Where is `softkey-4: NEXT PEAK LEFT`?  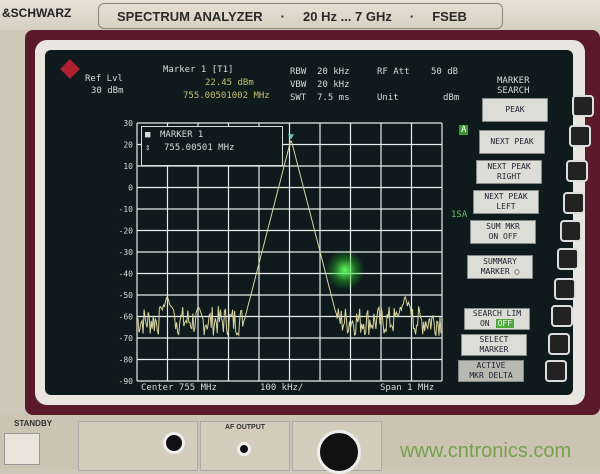 softkey-4: NEXT PEAK LEFT is located at coordinates (506, 202).